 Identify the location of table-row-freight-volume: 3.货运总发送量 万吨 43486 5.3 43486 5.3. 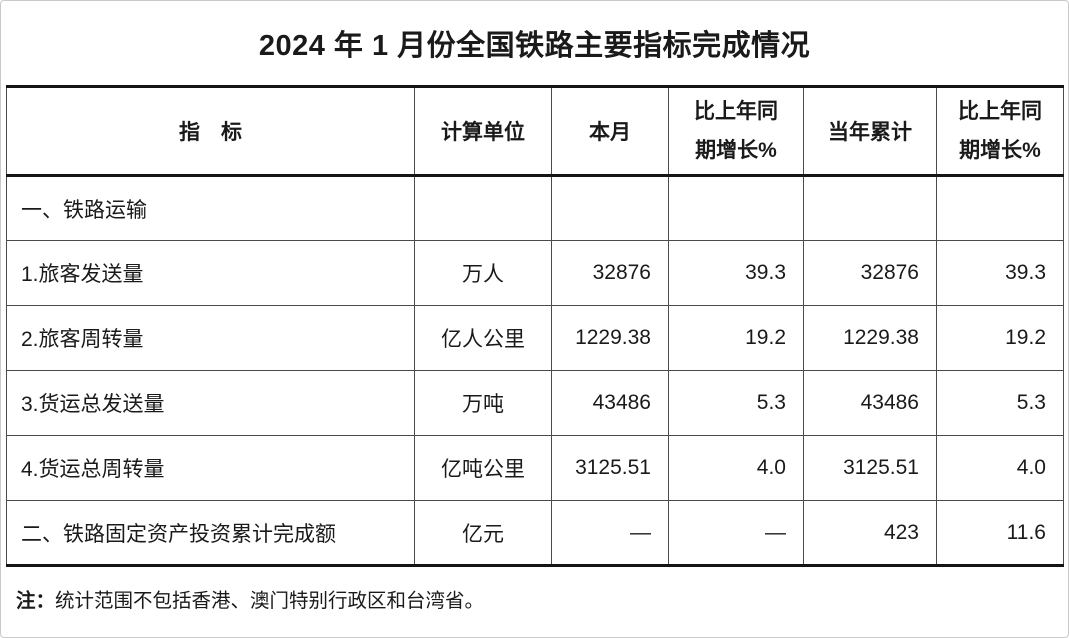
(535, 403).